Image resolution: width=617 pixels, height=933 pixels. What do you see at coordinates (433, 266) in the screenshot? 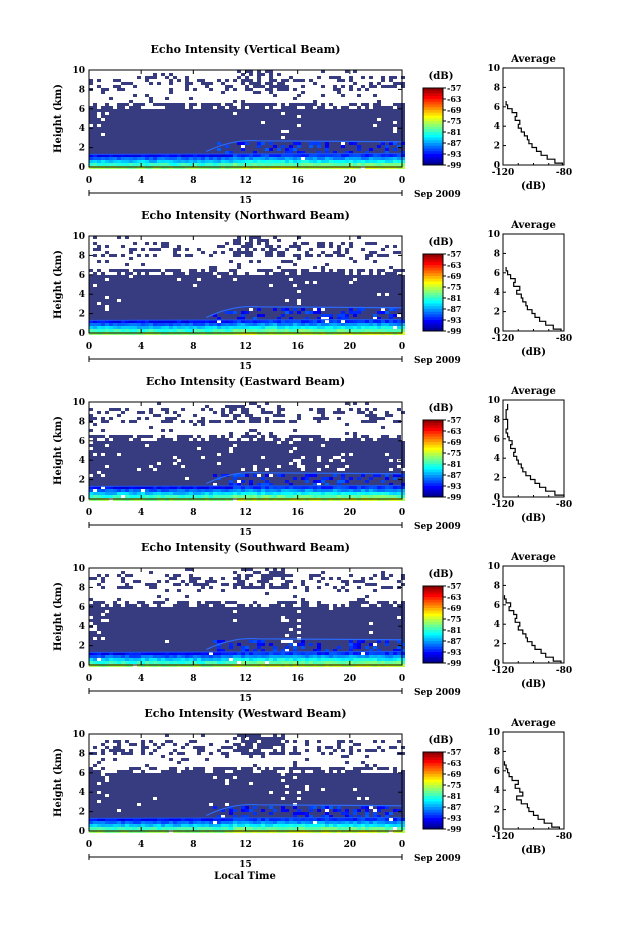
I see `colorbar-segment` at bounding box center [433, 266].